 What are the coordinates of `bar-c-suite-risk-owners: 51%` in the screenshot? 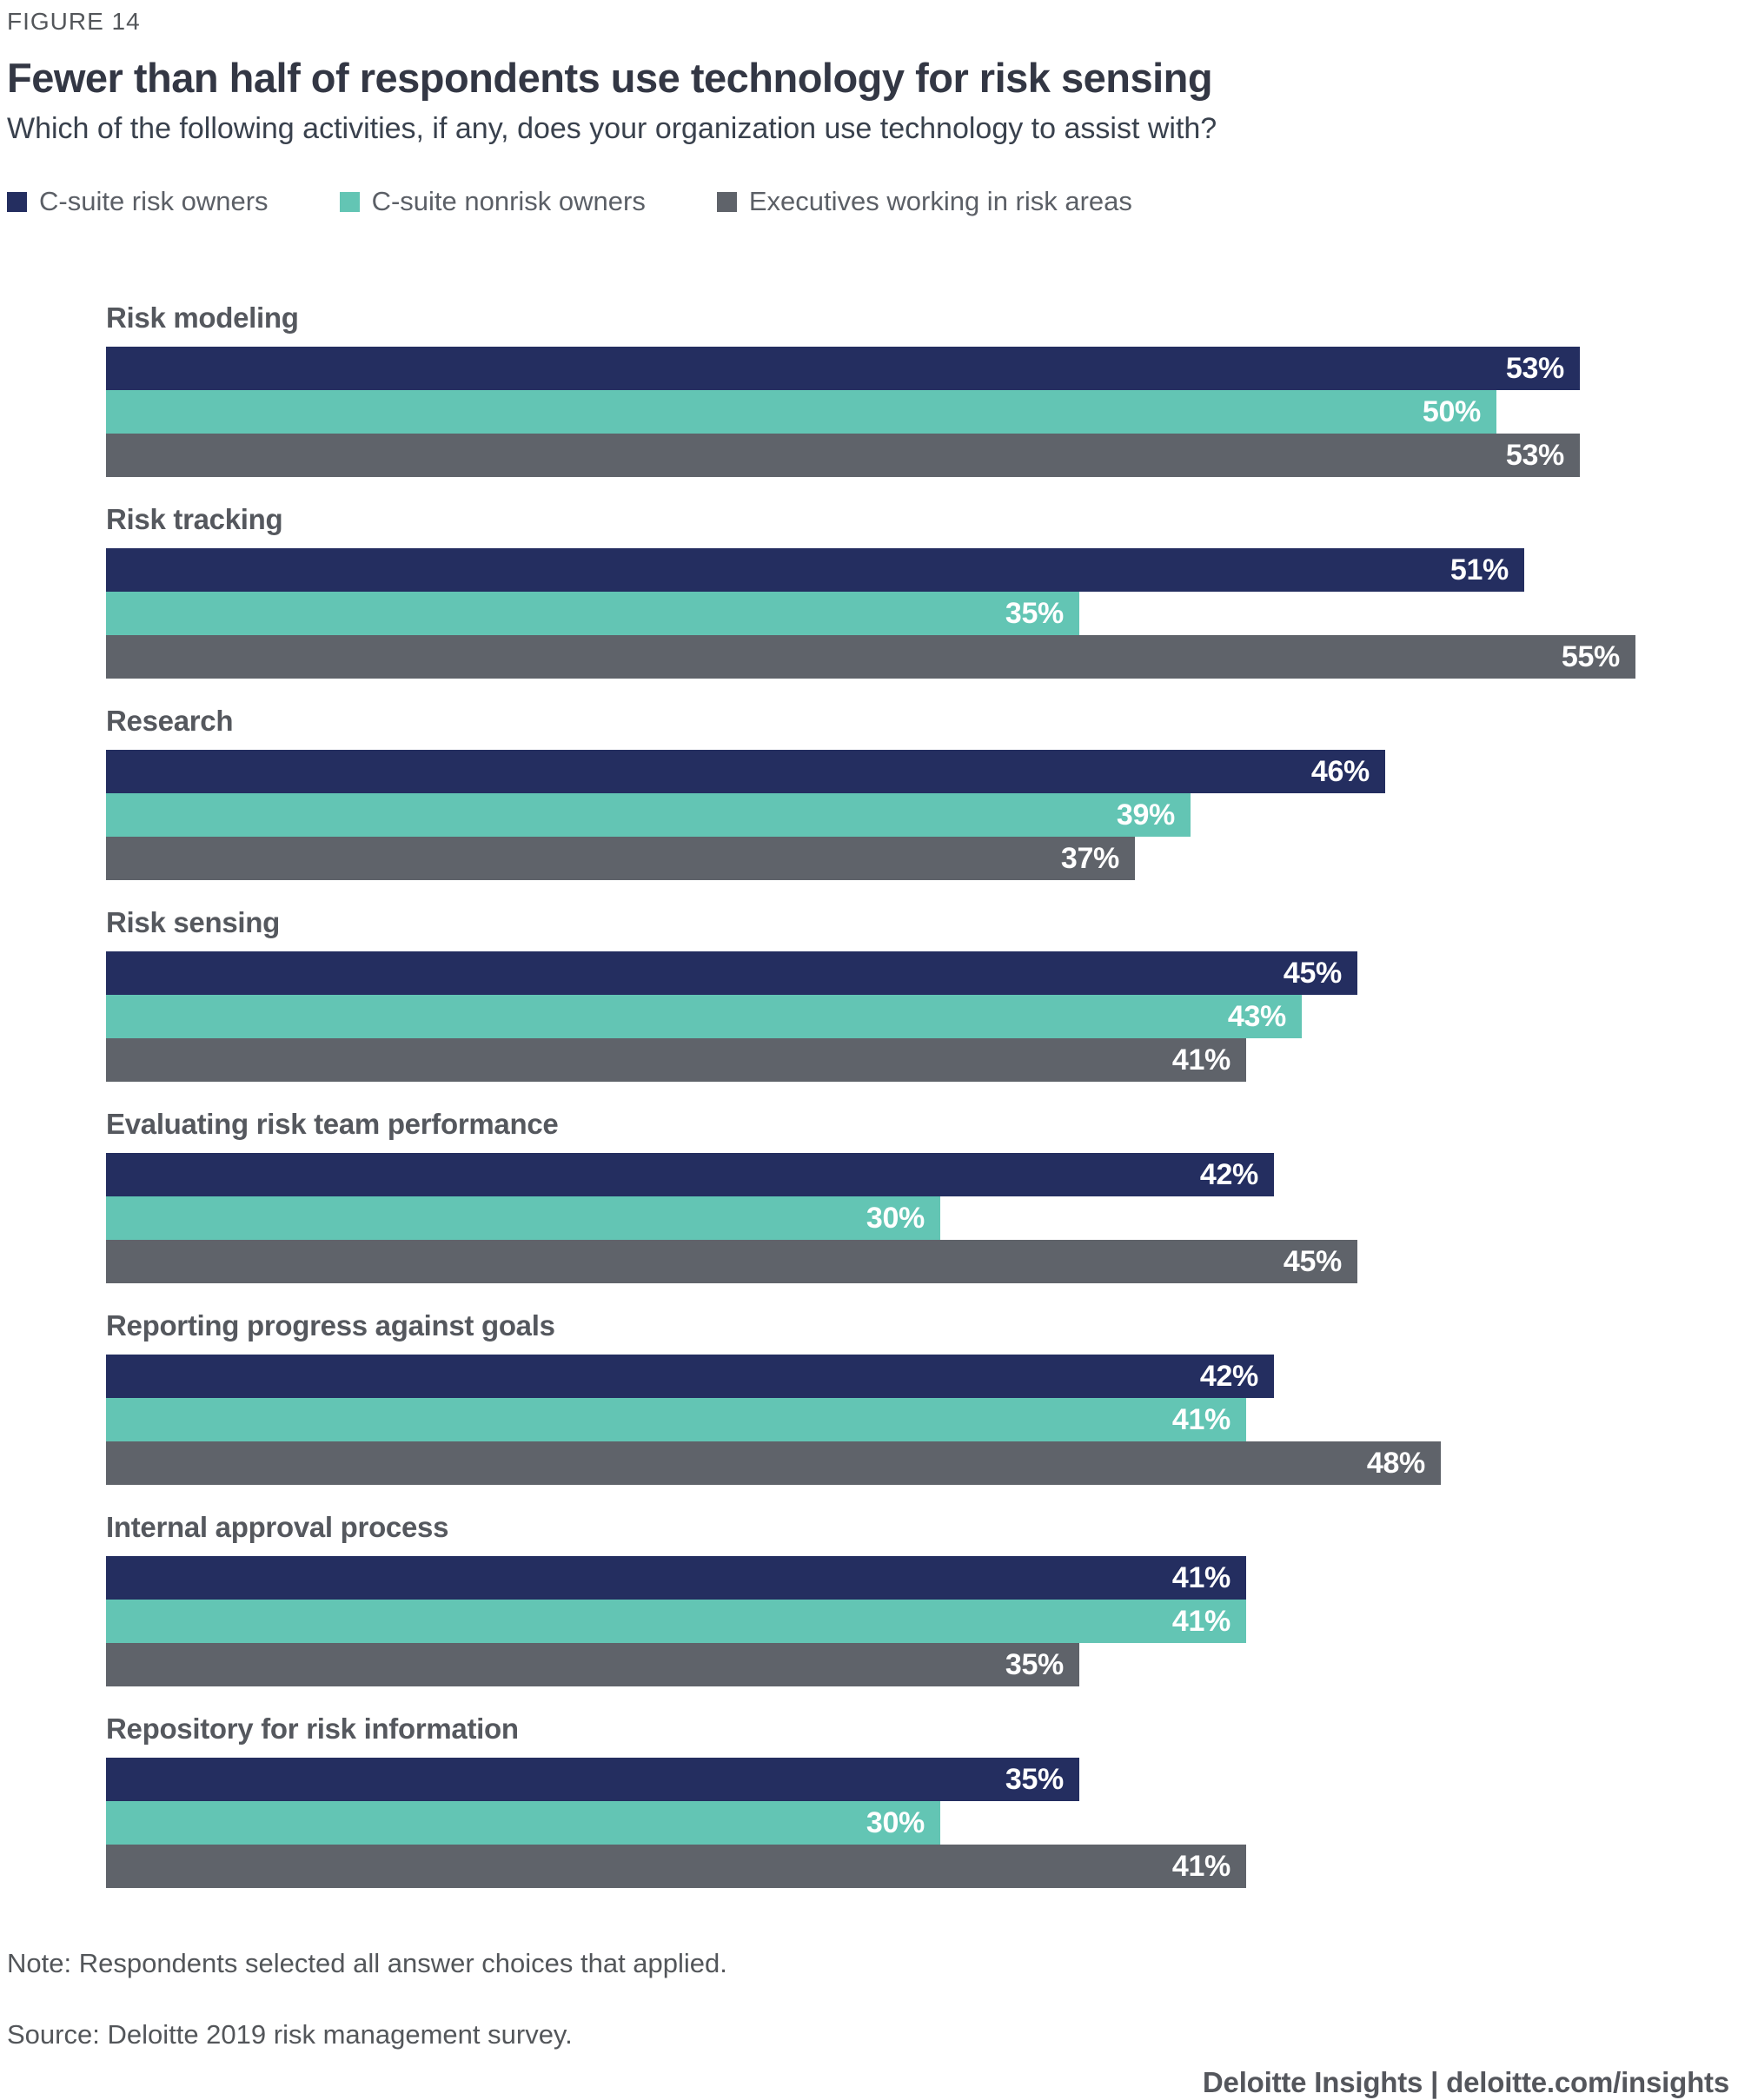 It's located at (815, 570).